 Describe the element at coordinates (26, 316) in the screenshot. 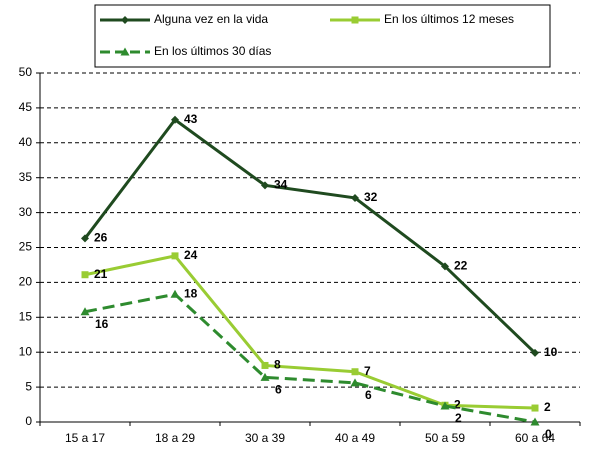

I see `y-tick-label: 15` at that location.